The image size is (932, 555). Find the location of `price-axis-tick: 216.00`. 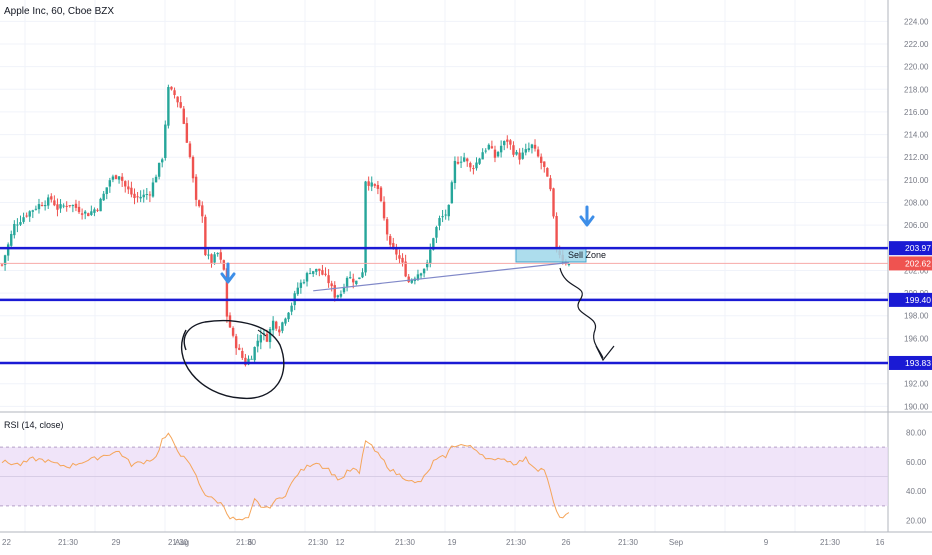

price-axis-tick: 216.00 is located at coordinates (916, 112).